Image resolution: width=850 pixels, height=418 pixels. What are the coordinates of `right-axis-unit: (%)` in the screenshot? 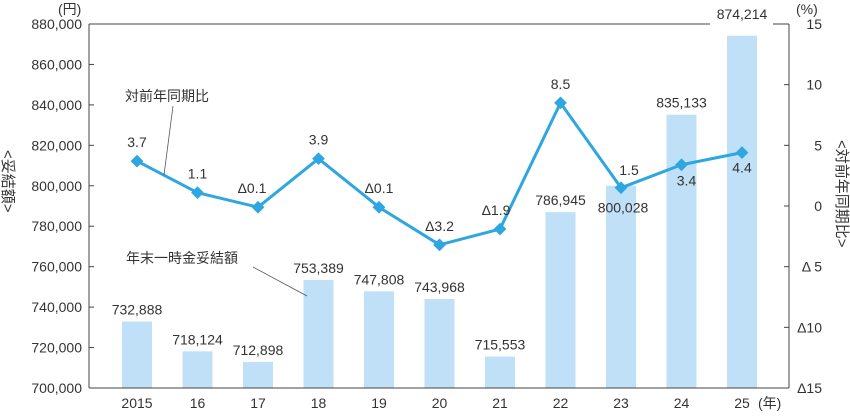 It's located at (807, 9).